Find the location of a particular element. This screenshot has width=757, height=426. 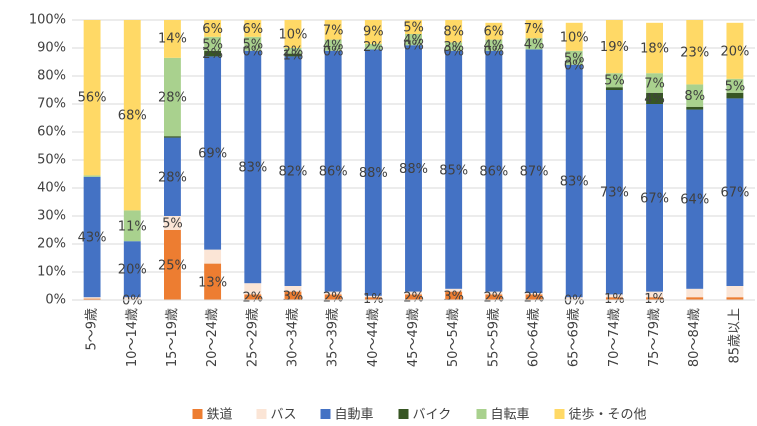

data-label: 14% is located at coordinates (172, 39).